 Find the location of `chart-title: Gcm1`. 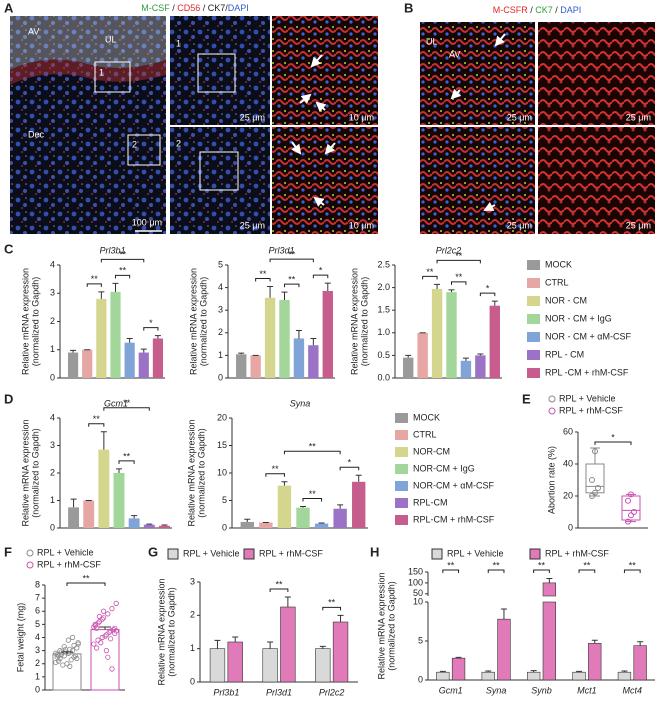

chart-title: Gcm1 is located at coordinates (116, 403).